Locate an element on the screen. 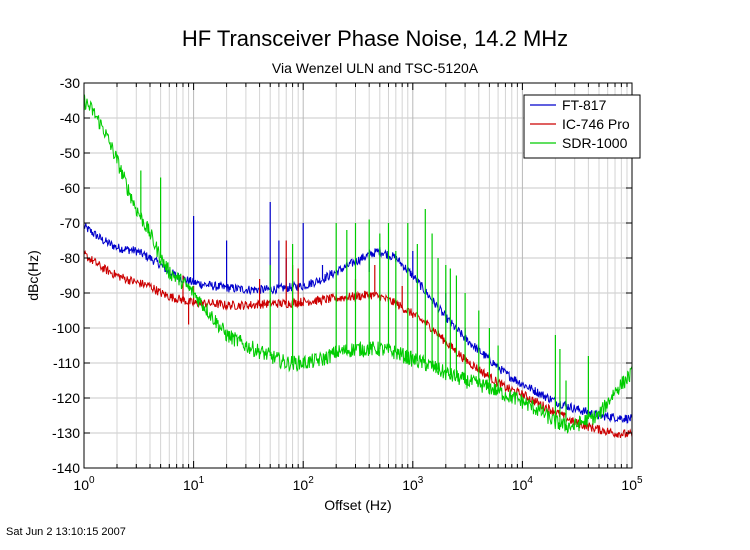 This screenshot has height=550, width=750. chart-title: HF Transceiver Phase Noise, 14.2 MHz is located at coordinates (375, 38).